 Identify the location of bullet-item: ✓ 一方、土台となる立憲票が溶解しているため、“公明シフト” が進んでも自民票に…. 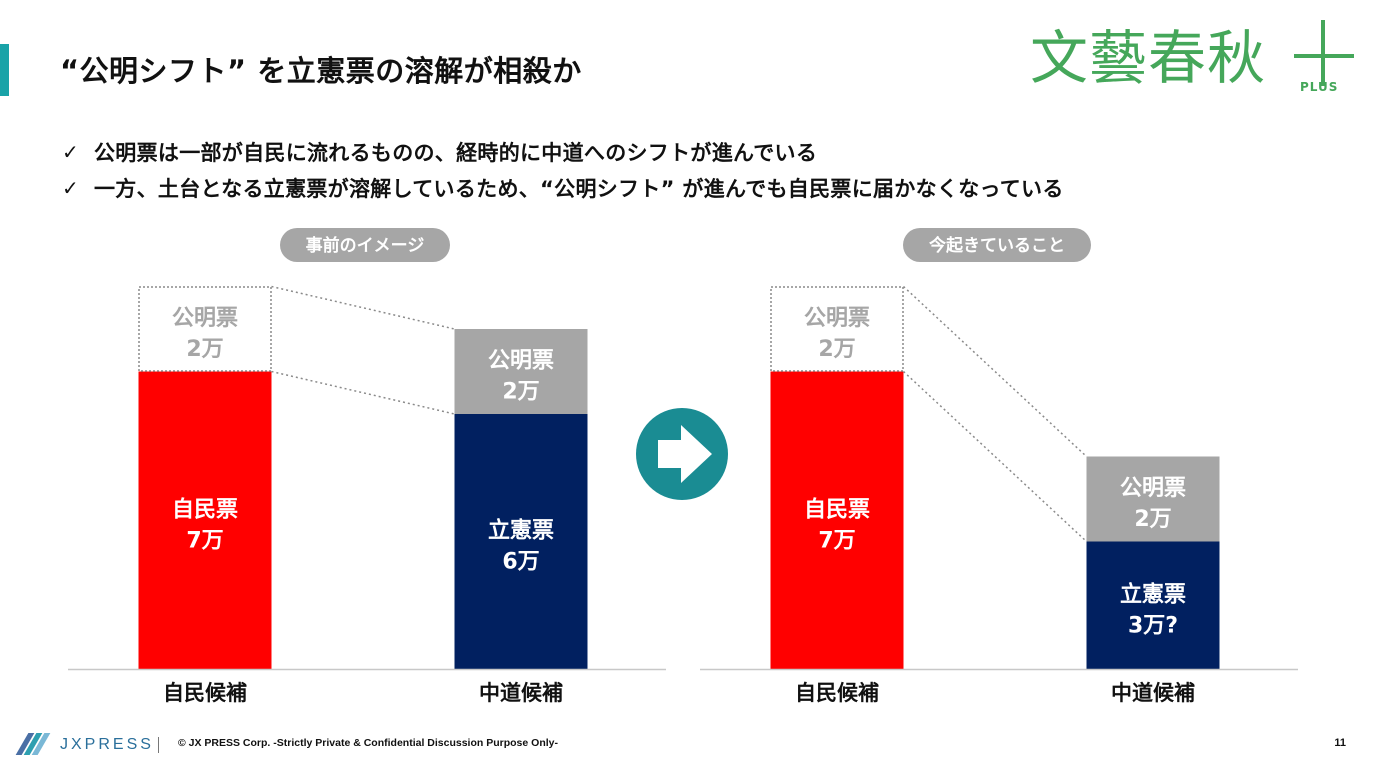
(563, 188).